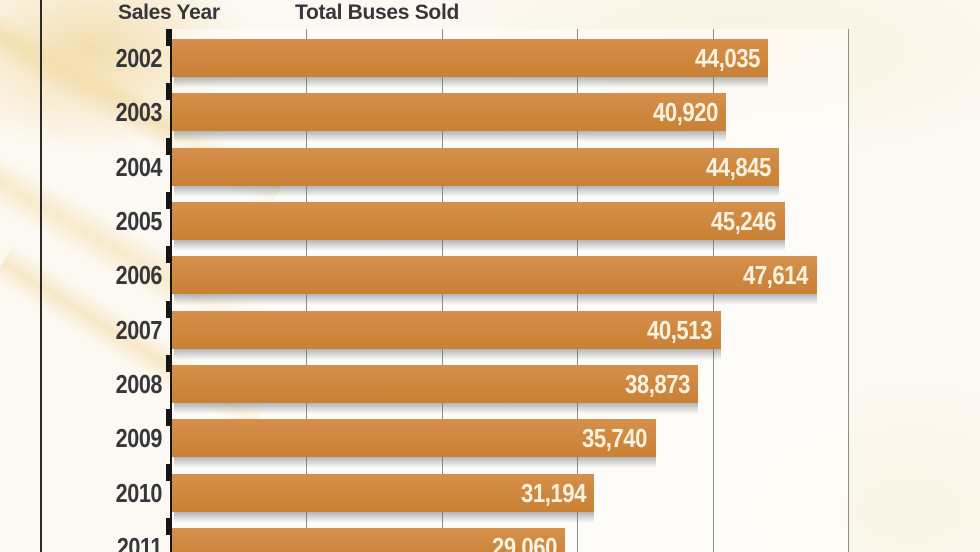 This screenshot has width=980, height=552. What do you see at coordinates (657, 384) in the screenshot?
I see `bar-value-label-2008: 38,873` at bounding box center [657, 384].